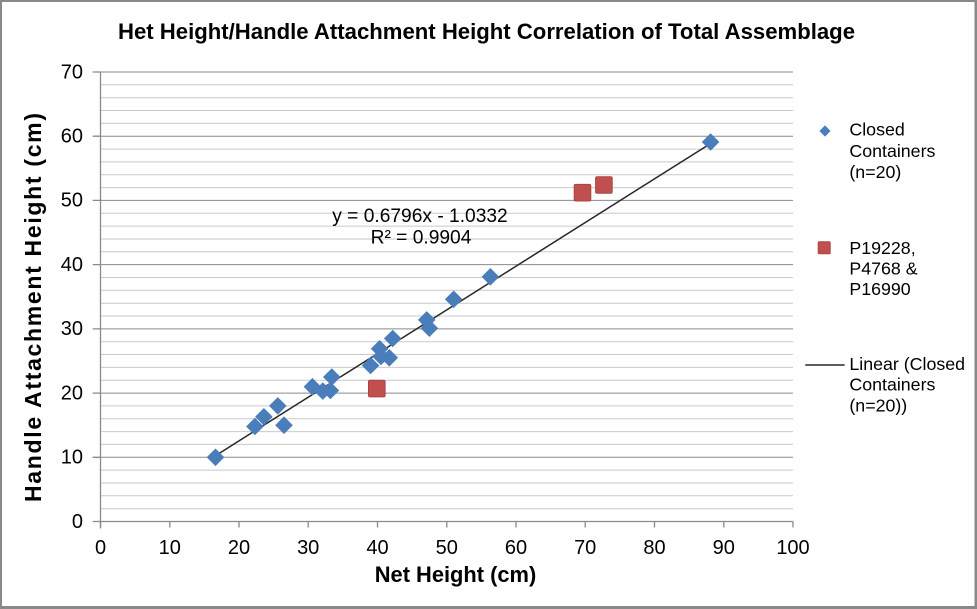 This screenshot has width=977, height=609. What do you see at coordinates (882, 248) in the screenshot?
I see `svg-text: P19228,` at bounding box center [882, 248].